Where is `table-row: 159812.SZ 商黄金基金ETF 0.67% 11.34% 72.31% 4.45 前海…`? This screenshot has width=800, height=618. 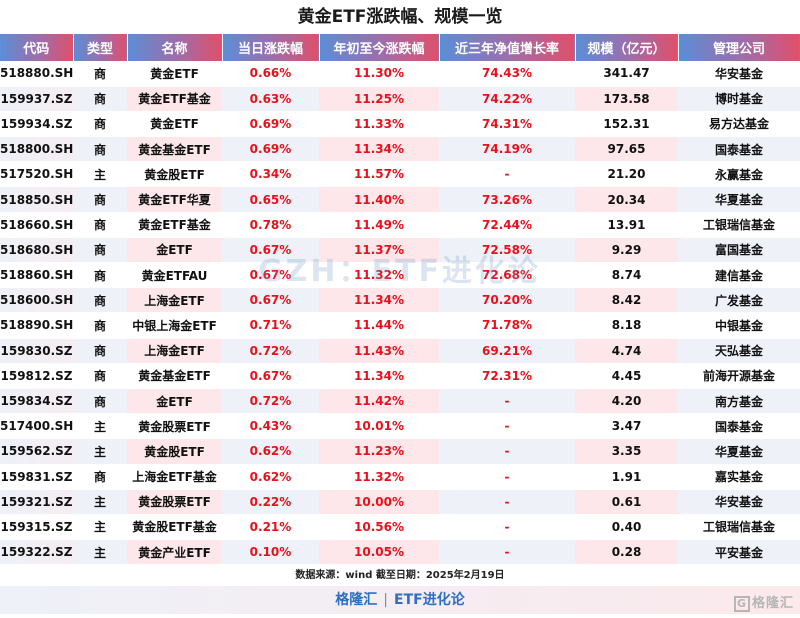
table-row: 159812.SZ 商黄金基金ETF 0.67% 11.34% 72.31% 4.45 前海… is located at coordinates (400, 376).